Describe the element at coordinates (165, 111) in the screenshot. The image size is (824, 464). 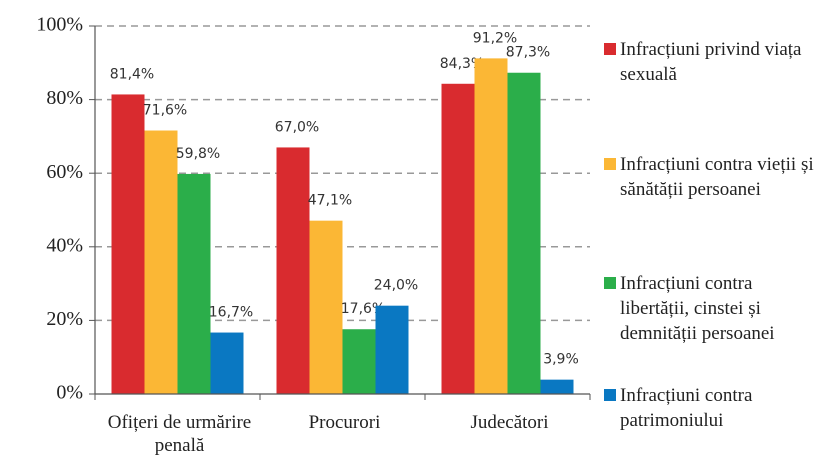
I see `value-label: 71,6%` at that location.